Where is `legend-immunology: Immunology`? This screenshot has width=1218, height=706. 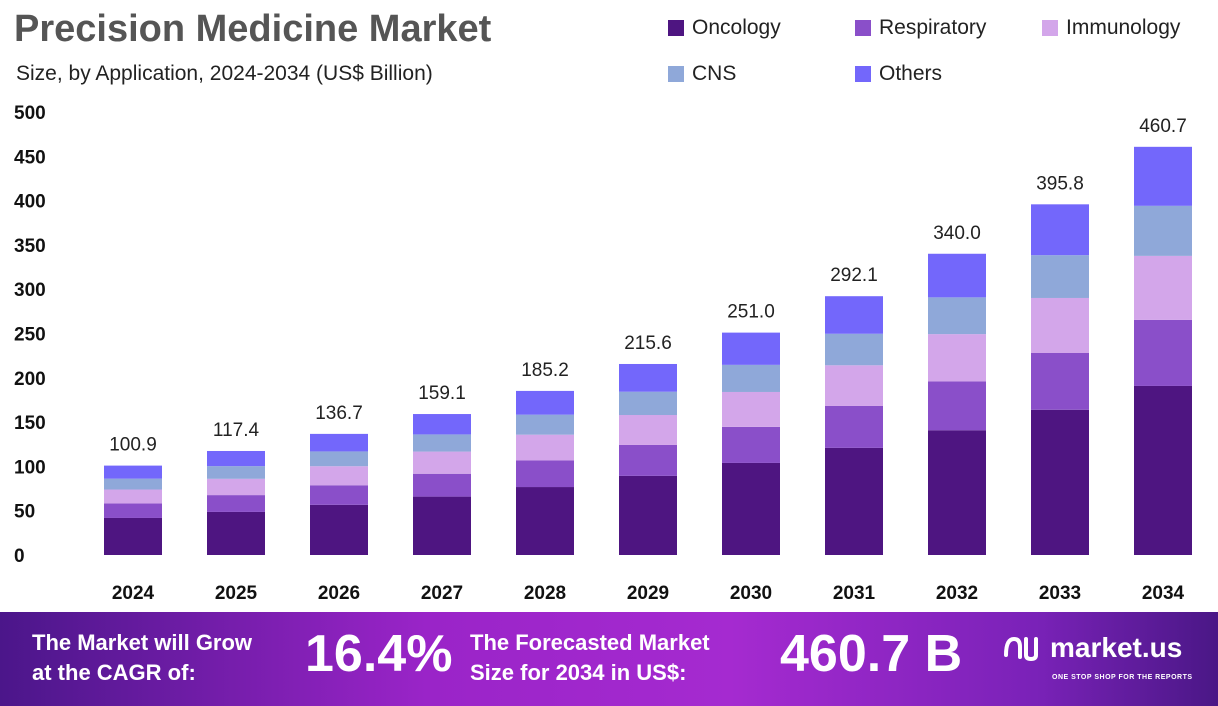
legend-immunology: Immunology is located at coordinates (1111, 28).